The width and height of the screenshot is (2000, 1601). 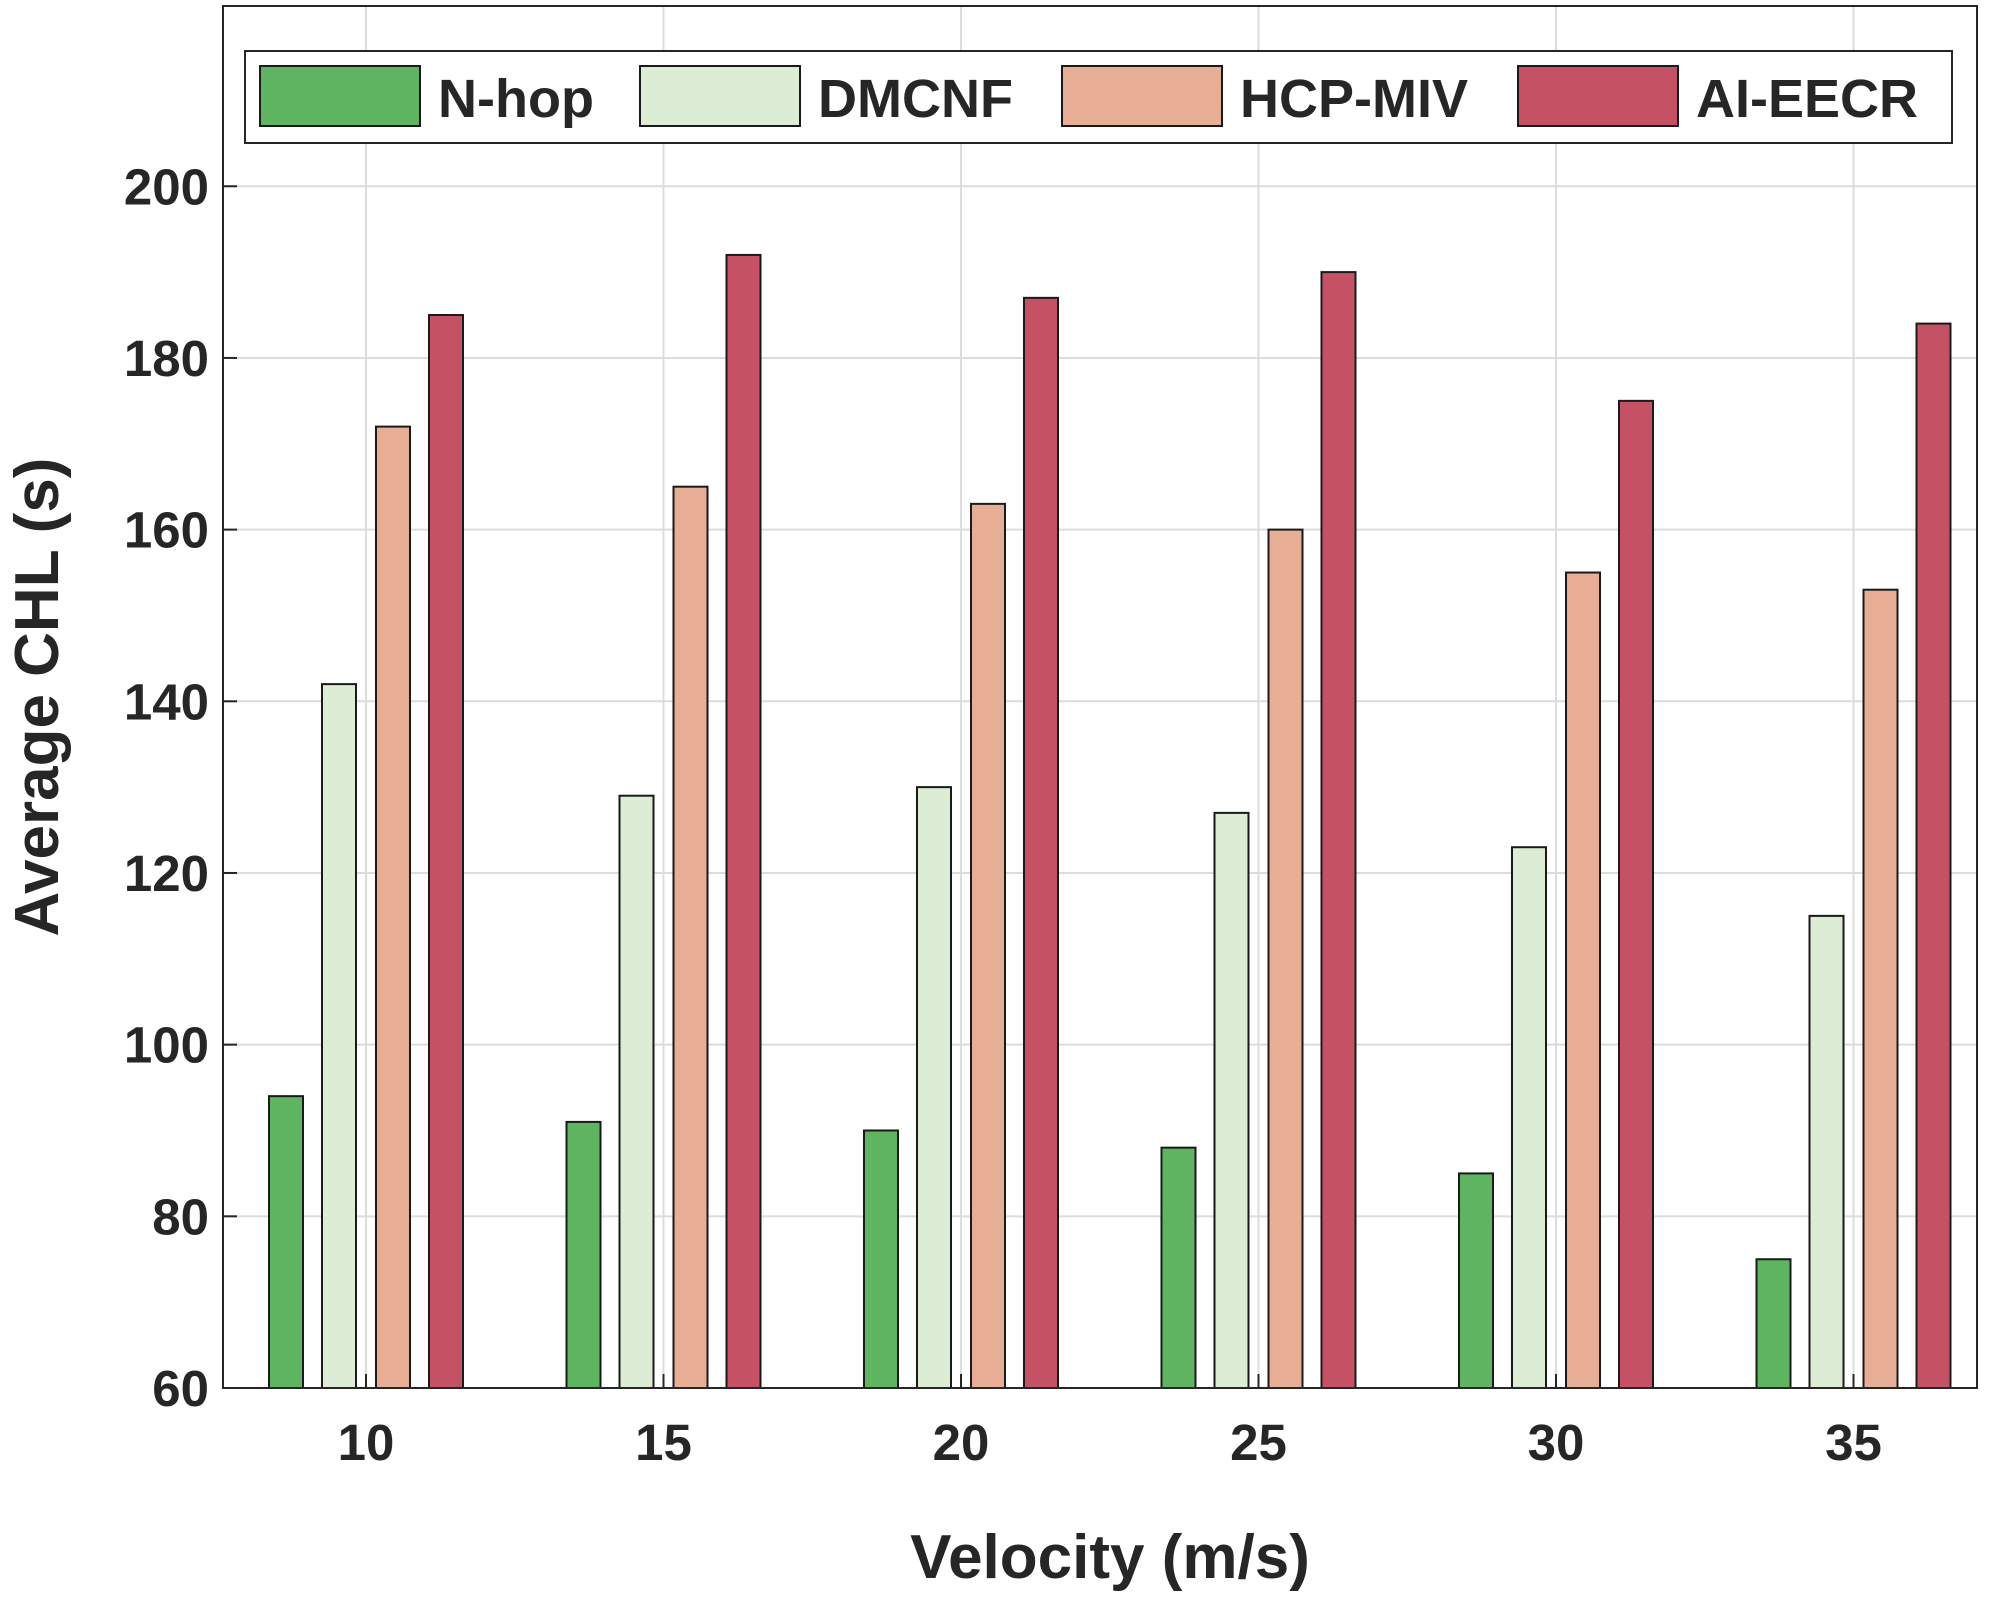 I want to click on legend-label: N-hop, so click(x=516, y=99).